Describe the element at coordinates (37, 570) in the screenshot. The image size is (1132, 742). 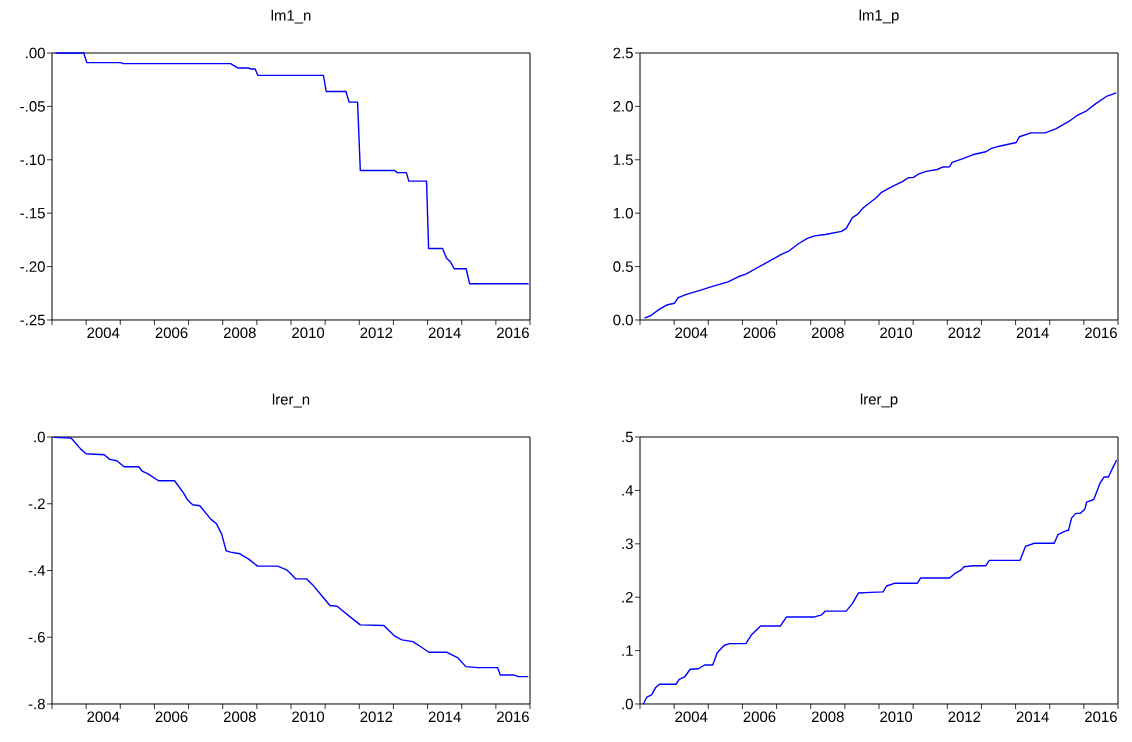
I see `y-tick-label: -.4` at that location.